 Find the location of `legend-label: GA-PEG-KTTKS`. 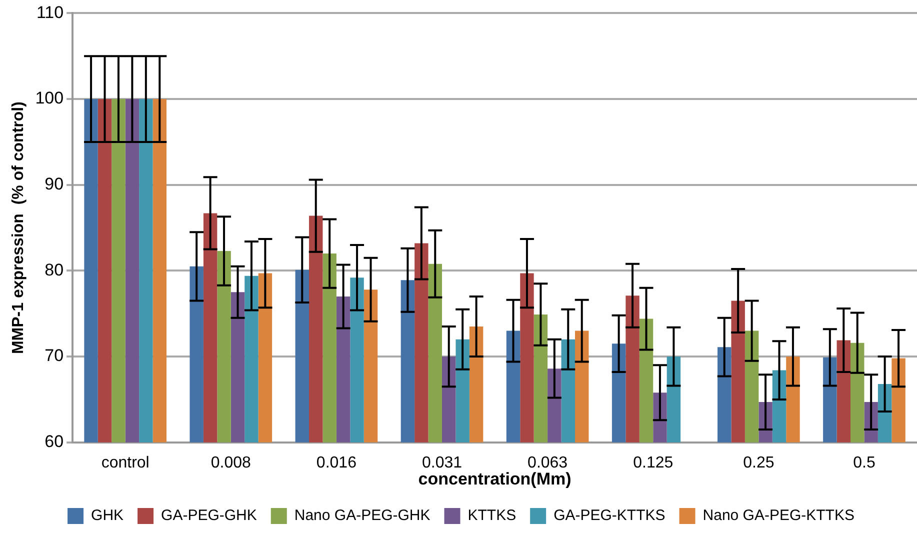

legend-label: GA-PEG-KTTKS is located at coordinates (610, 515).